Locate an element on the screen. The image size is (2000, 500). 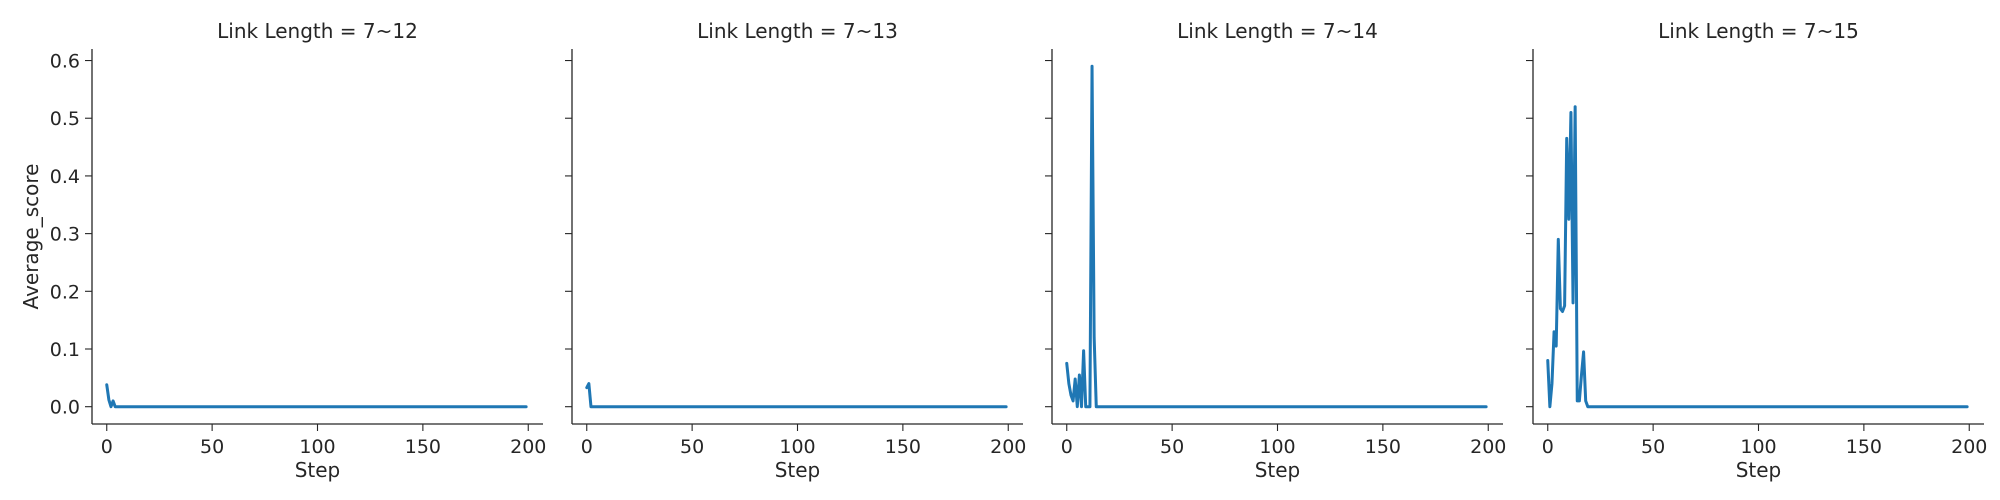
y-tick-label: 0.1 is located at coordinates (65, 350).